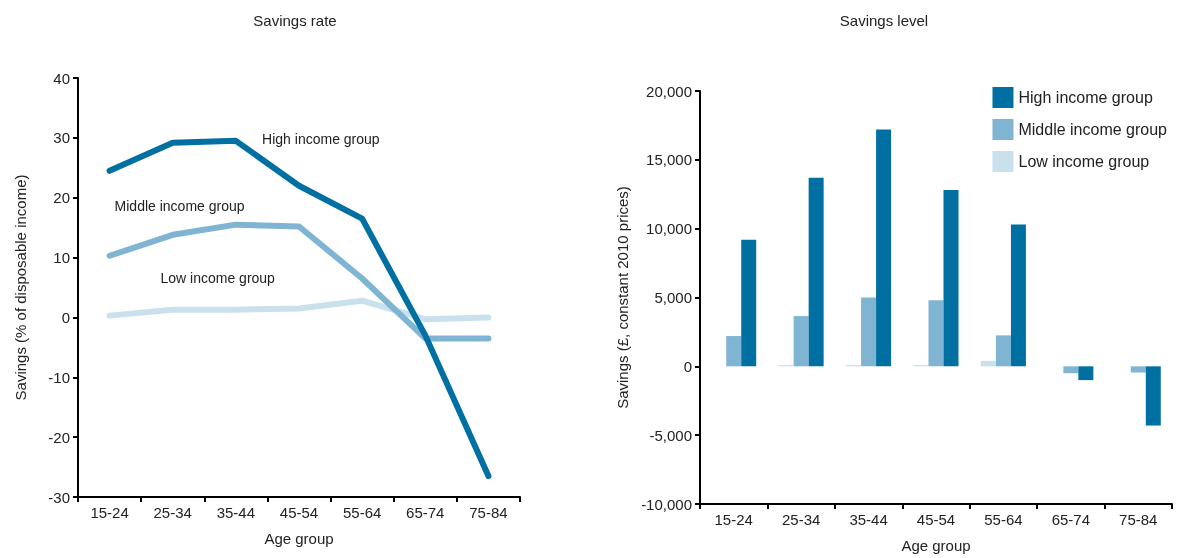  I want to click on y-tick-label: 30, so click(61, 138).